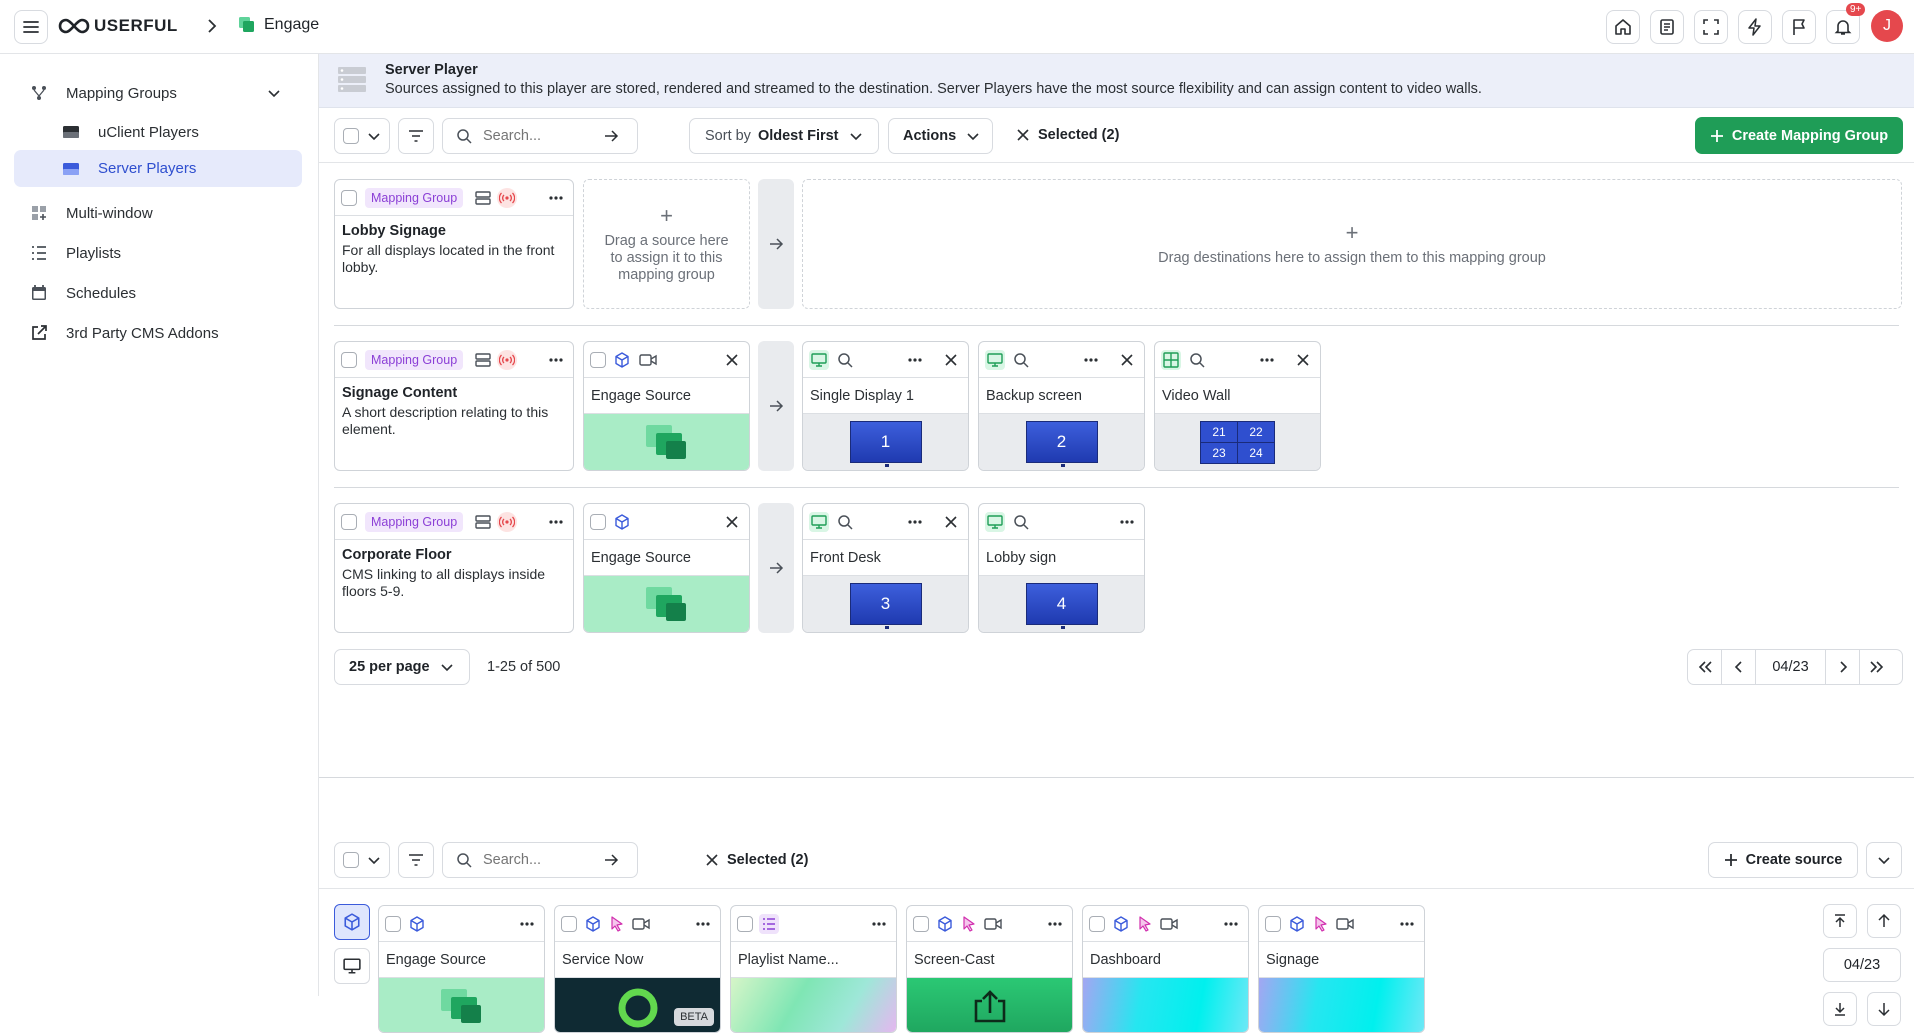  What do you see at coordinates (989, 969) in the screenshot?
I see `source-card-screen-cast: Screen-Cast` at bounding box center [989, 969].